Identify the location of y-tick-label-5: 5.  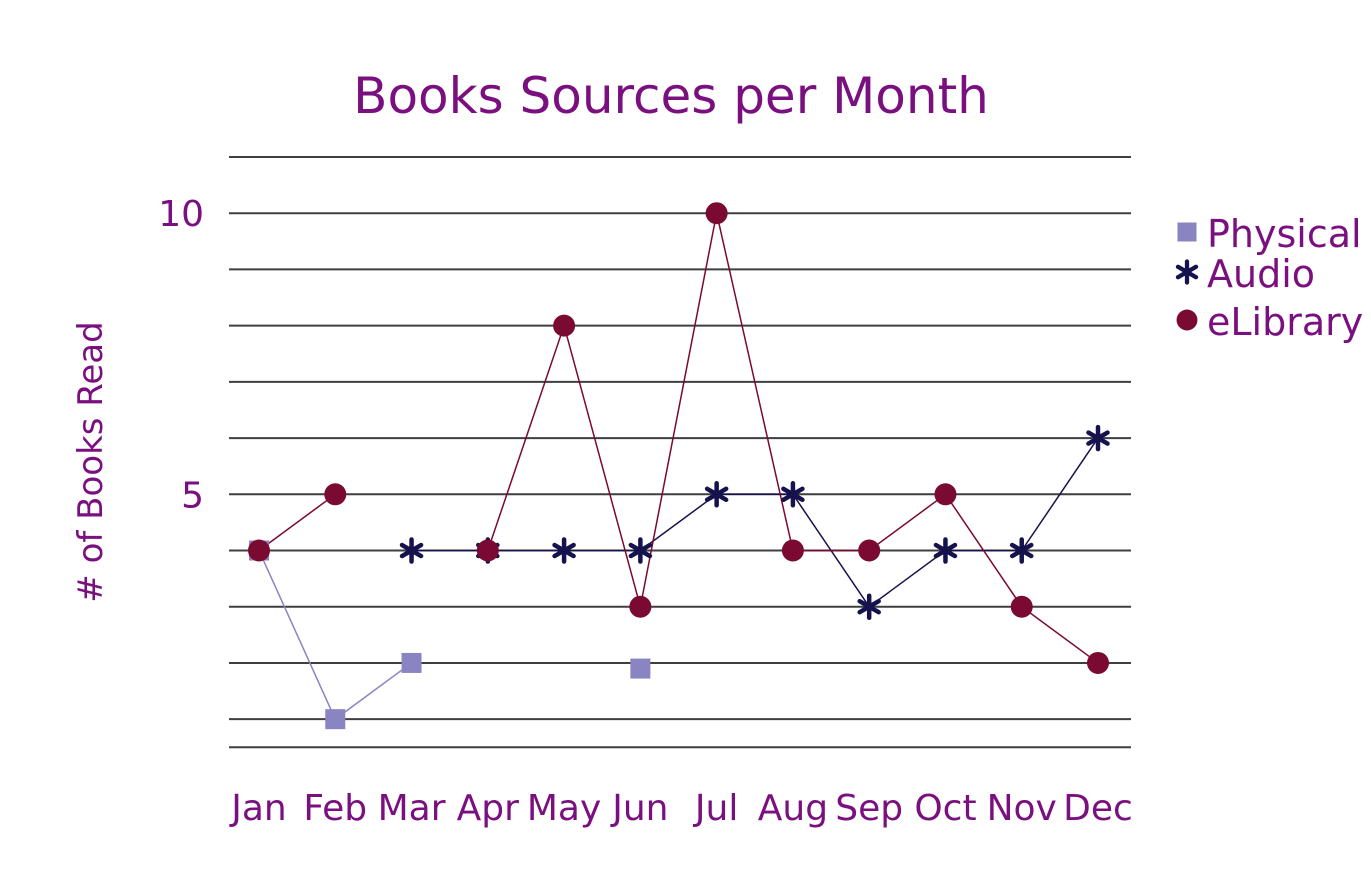
(192, 495).